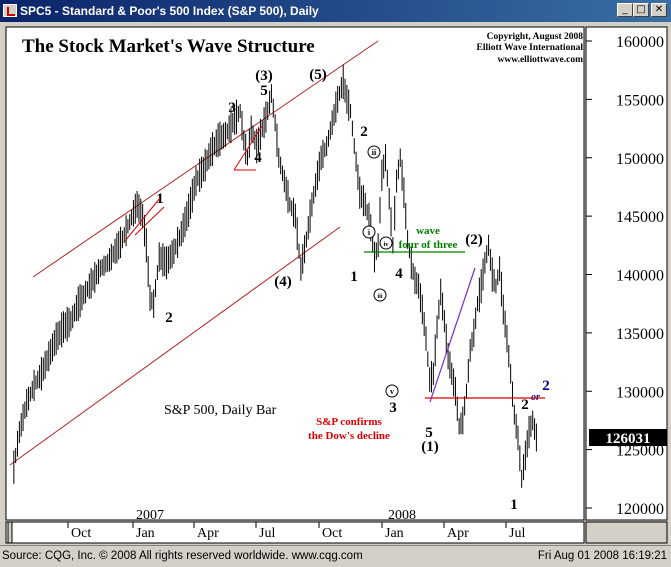  What do you see at coordinates (364, 132) in the screenshot?
I see `wave-label-c2: 2` at bounding box center [364, 132].